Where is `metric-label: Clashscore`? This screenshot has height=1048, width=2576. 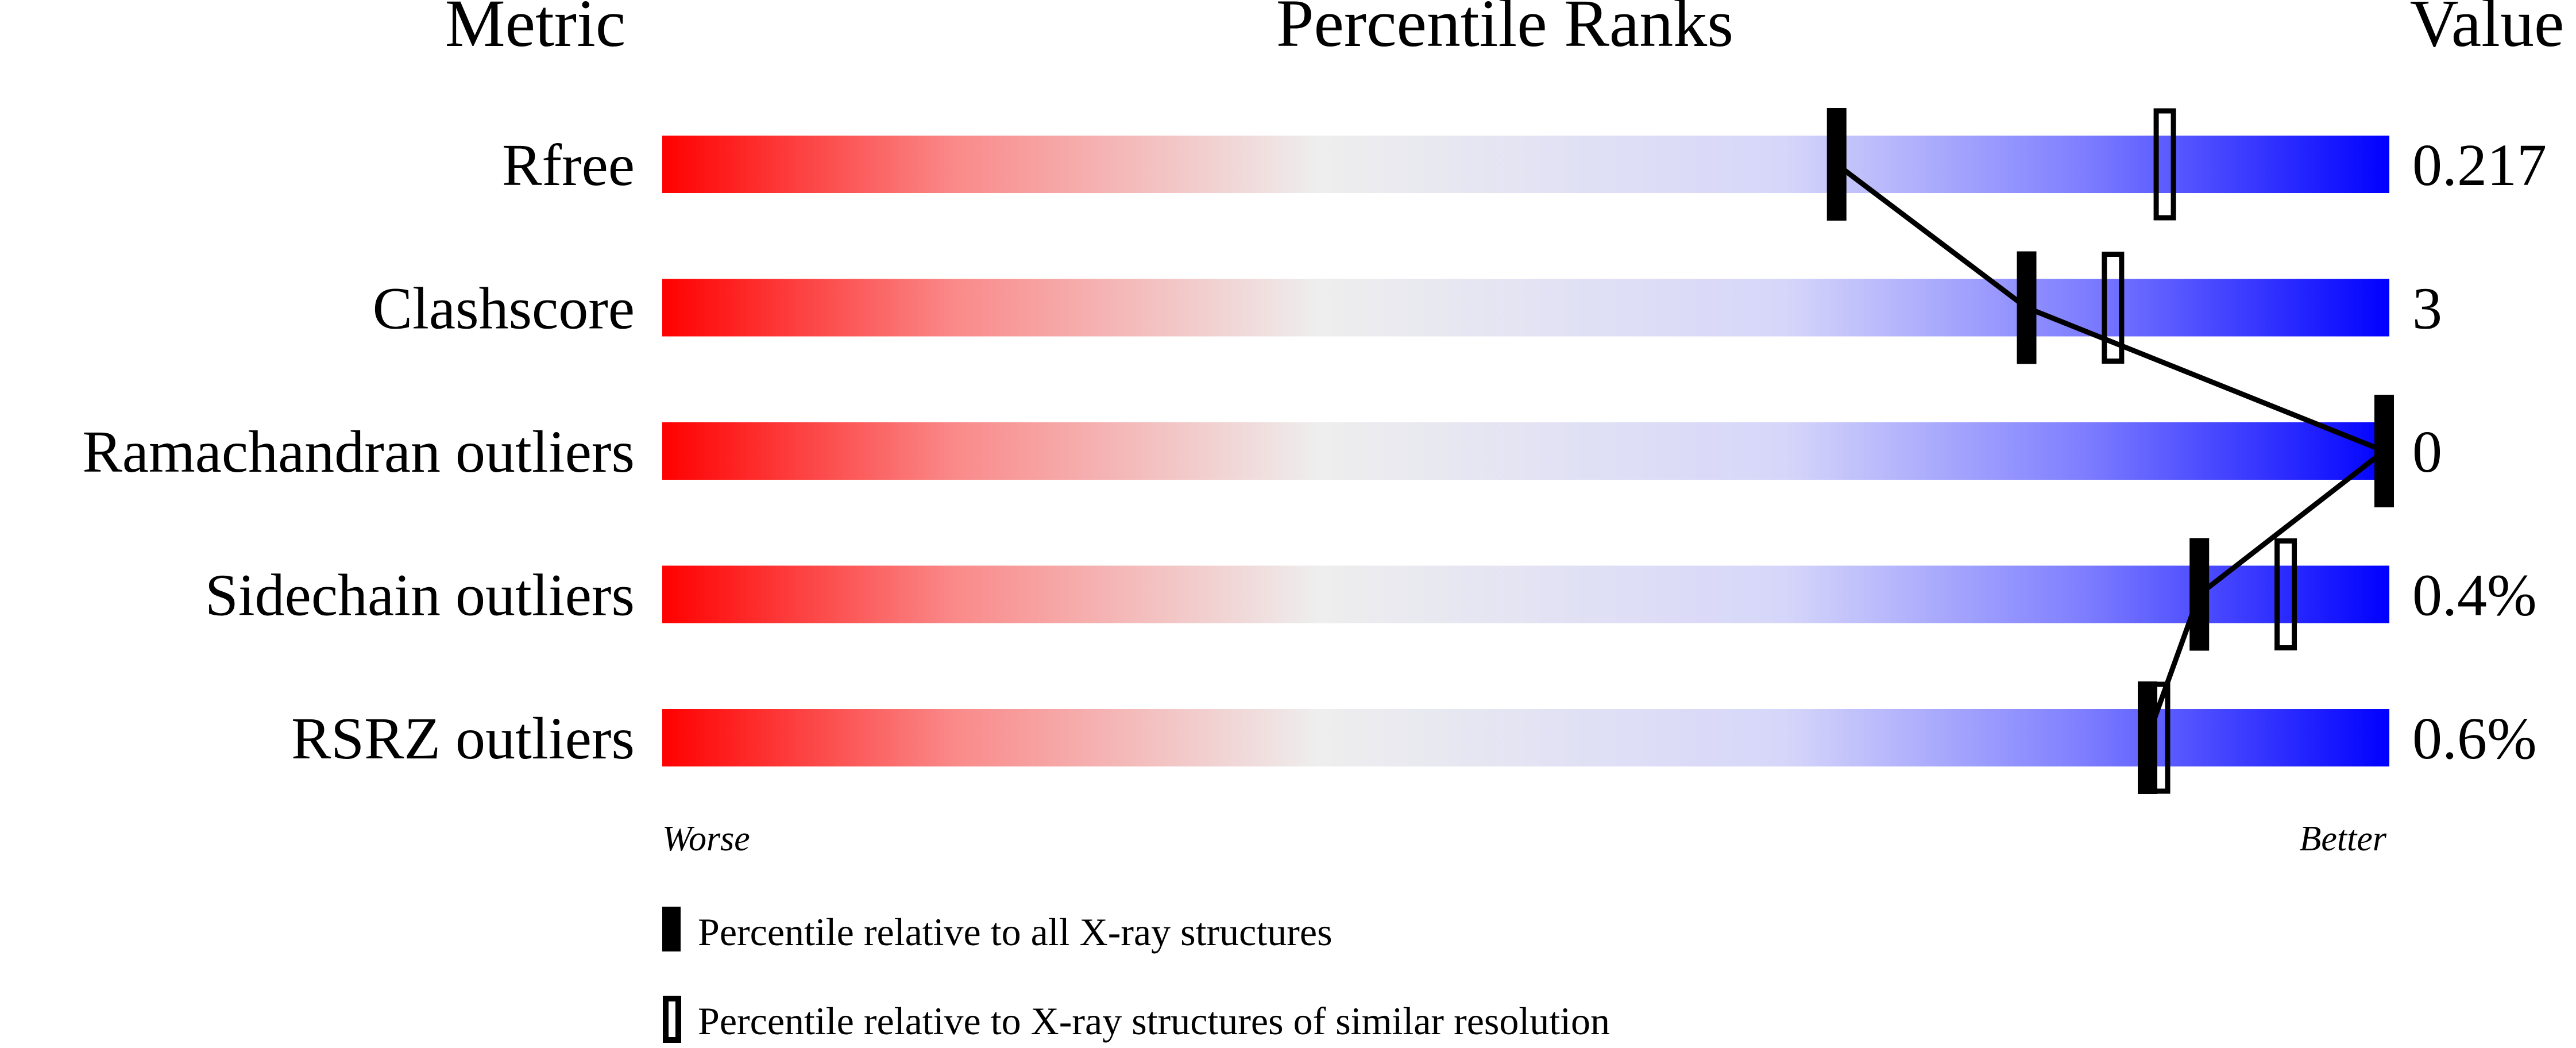 metric-label: Clashscore is located at coordinates (504, 309).